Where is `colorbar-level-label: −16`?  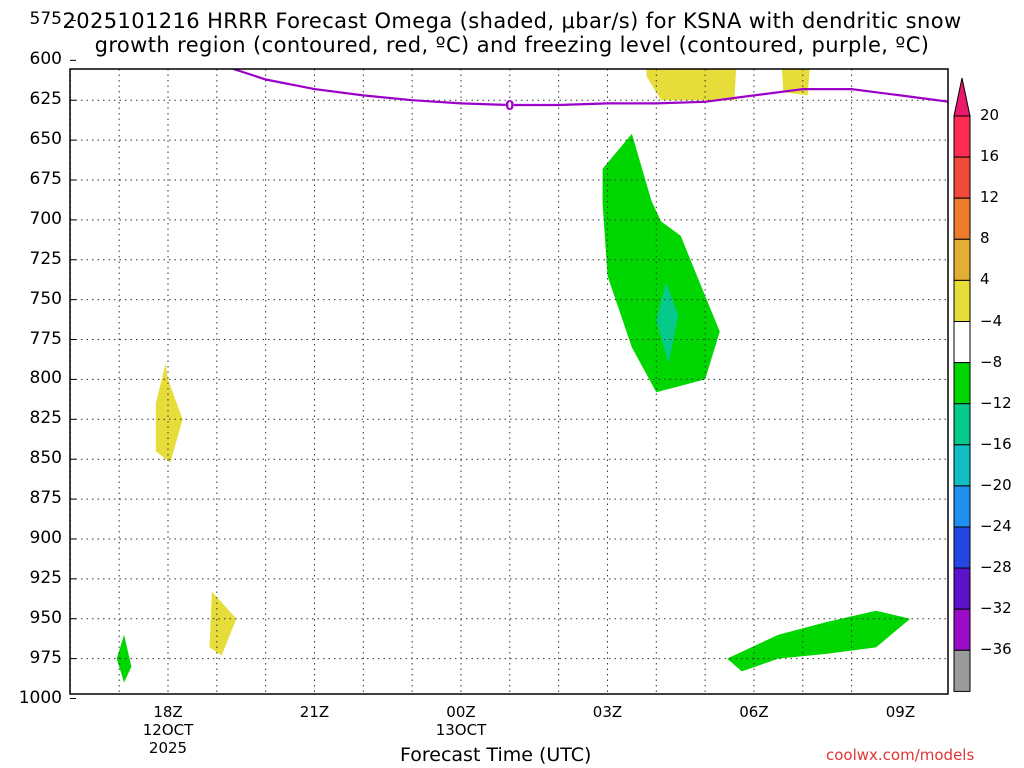 colorbar-level-label: −16 is located at coordinates (996, 443).